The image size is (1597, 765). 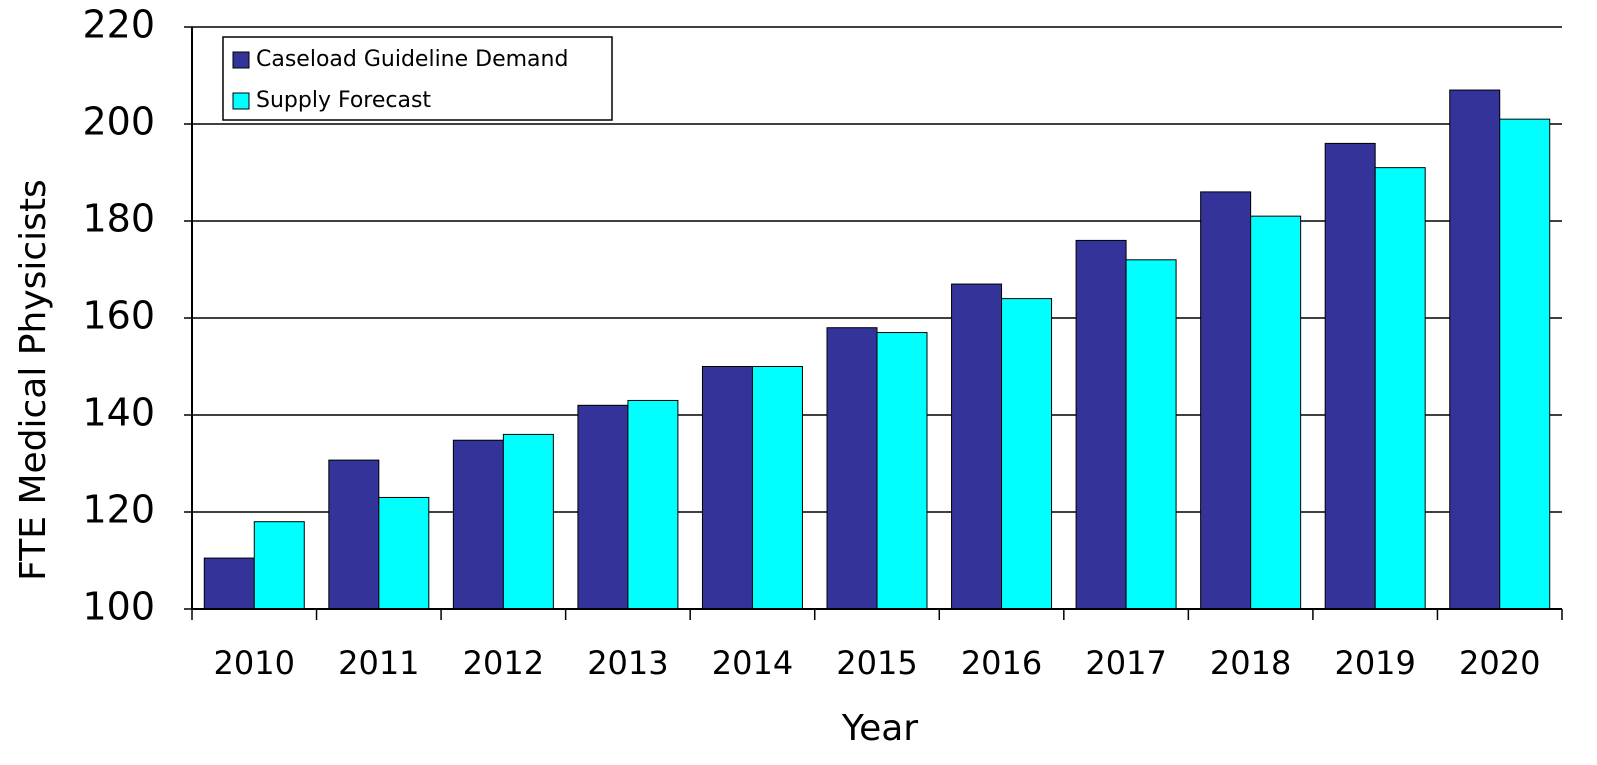 What do you see at coordinates (254, 663) in the screenshot?
I see `x-tick-label: 2010` at bounding box center [254, 663].